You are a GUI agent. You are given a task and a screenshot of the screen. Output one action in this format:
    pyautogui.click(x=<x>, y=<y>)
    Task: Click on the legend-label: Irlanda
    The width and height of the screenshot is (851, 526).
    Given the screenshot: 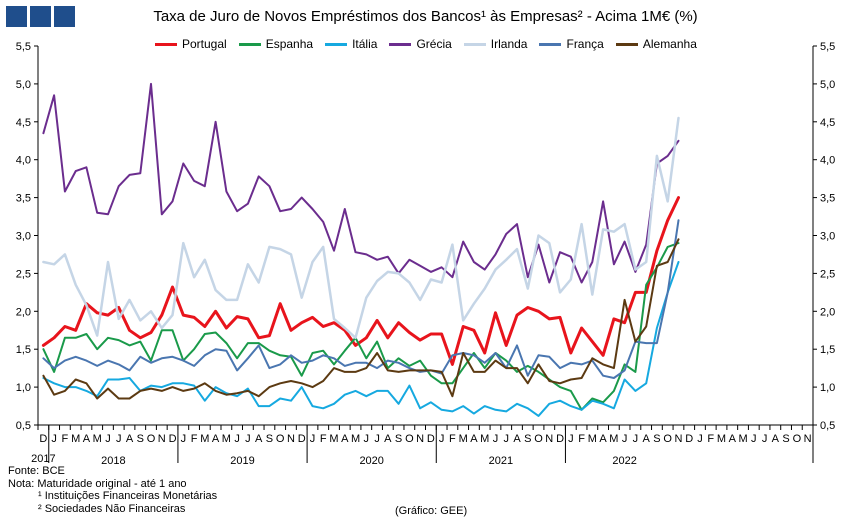 What is the action you would take?
    pyautogui.click(x=509, y=44)
    